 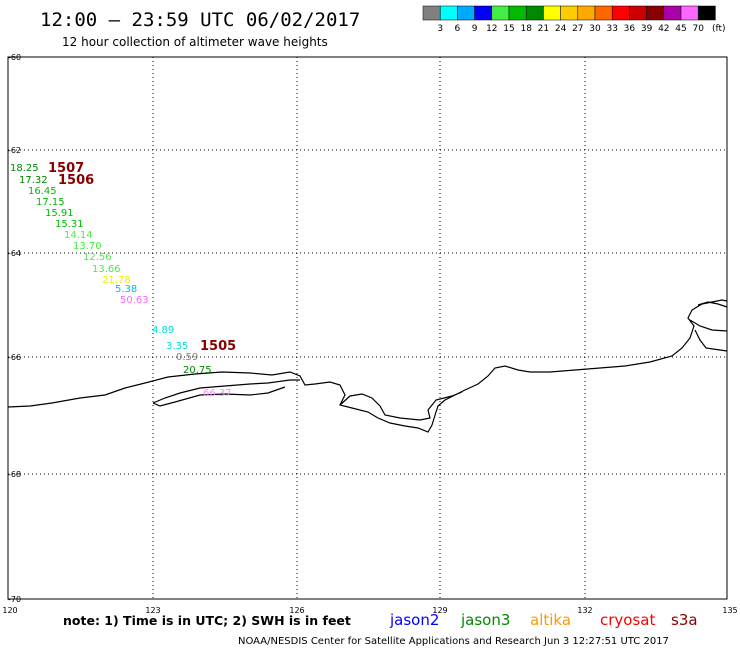 I want to click on observation-value: 15.91, so click(x=59, y=213).